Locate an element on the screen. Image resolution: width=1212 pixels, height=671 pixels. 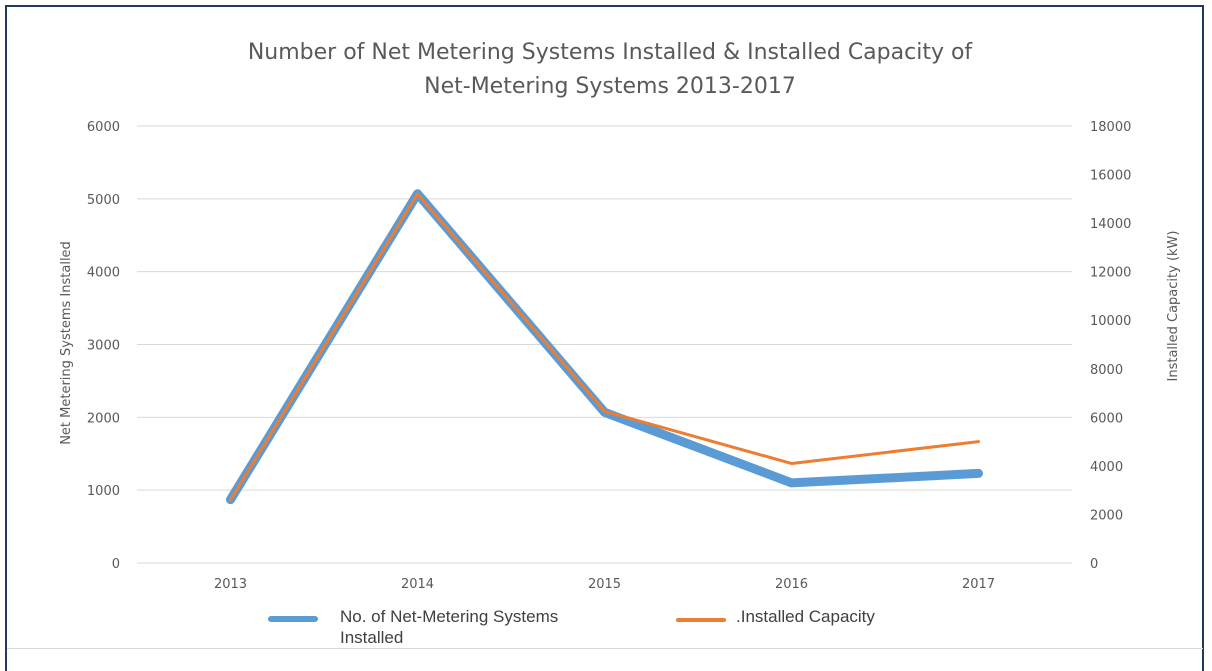
x-tick-label: 2014 is located at coordinates (417, 584).